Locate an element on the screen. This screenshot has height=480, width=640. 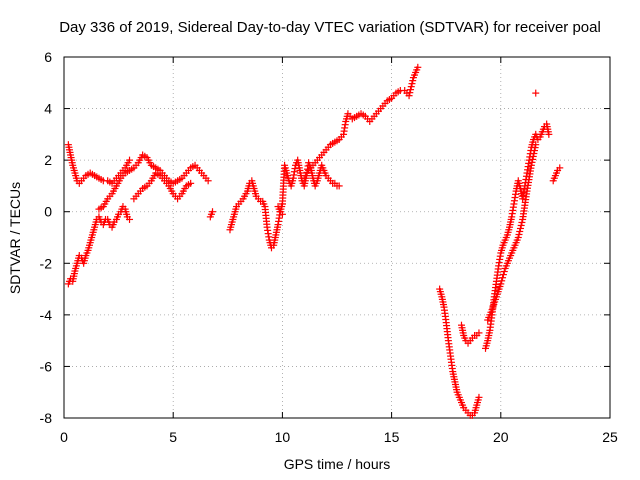
y-tick-label: -8 is located at coordinates (46, 418).